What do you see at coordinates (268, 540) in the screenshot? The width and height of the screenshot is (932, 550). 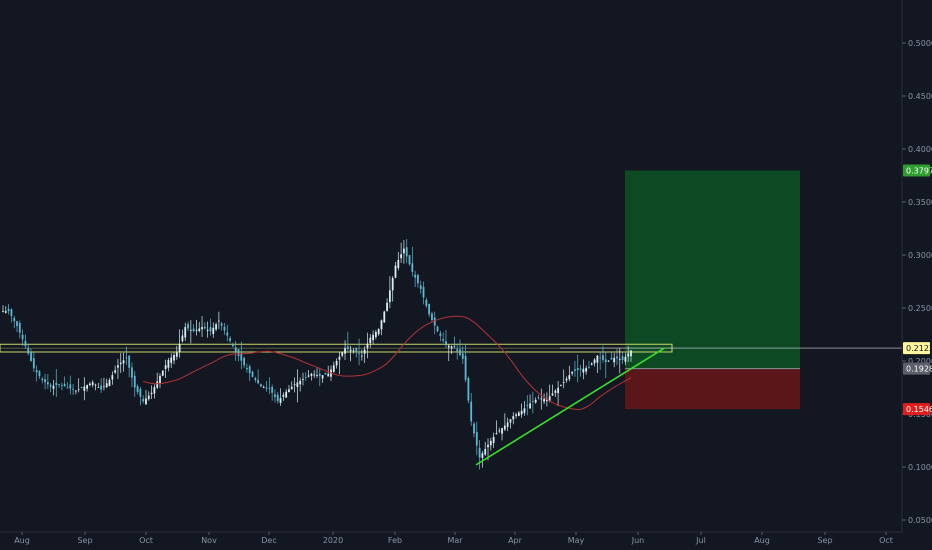 I see `x-tick-label: Dec` at bounding box center [268, 540].